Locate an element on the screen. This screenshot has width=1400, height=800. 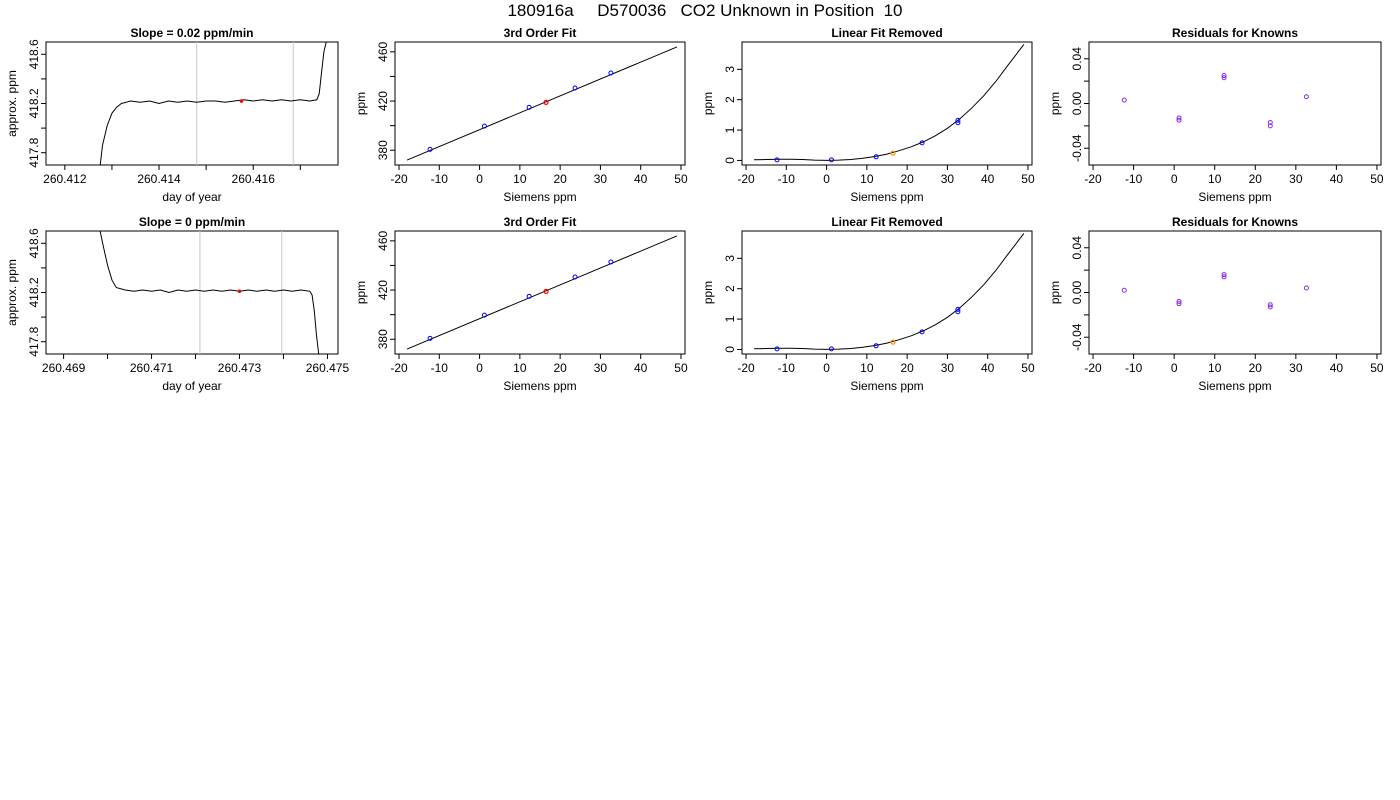
x-tick-label: 50 is located at coordinates (1377, 368).